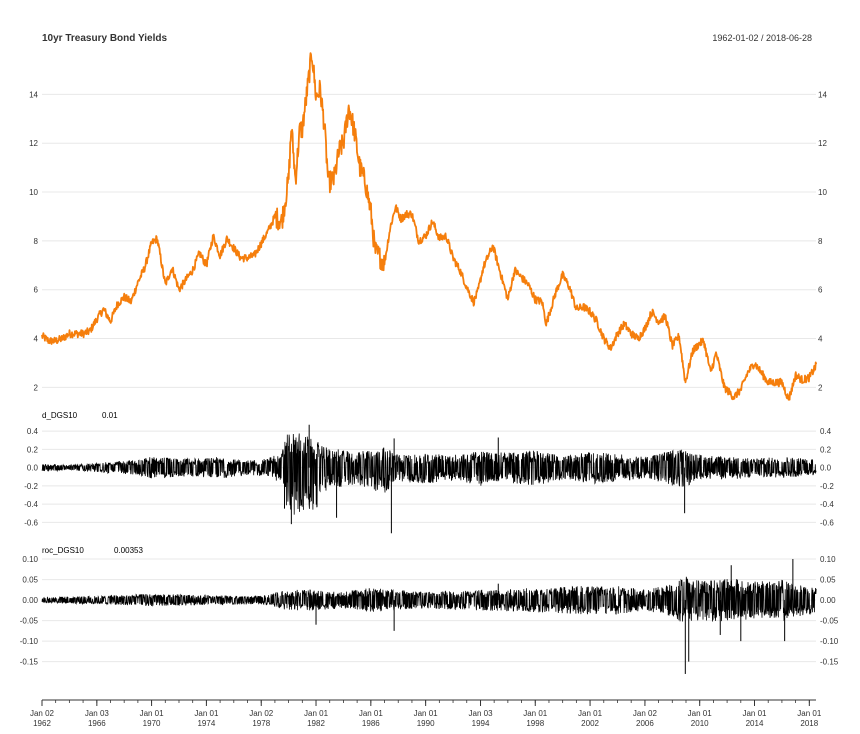 Image resolution: width=860 pixels, height=734 pixels. I want to click on y-tick-label-right: 4, so click(820, 339).